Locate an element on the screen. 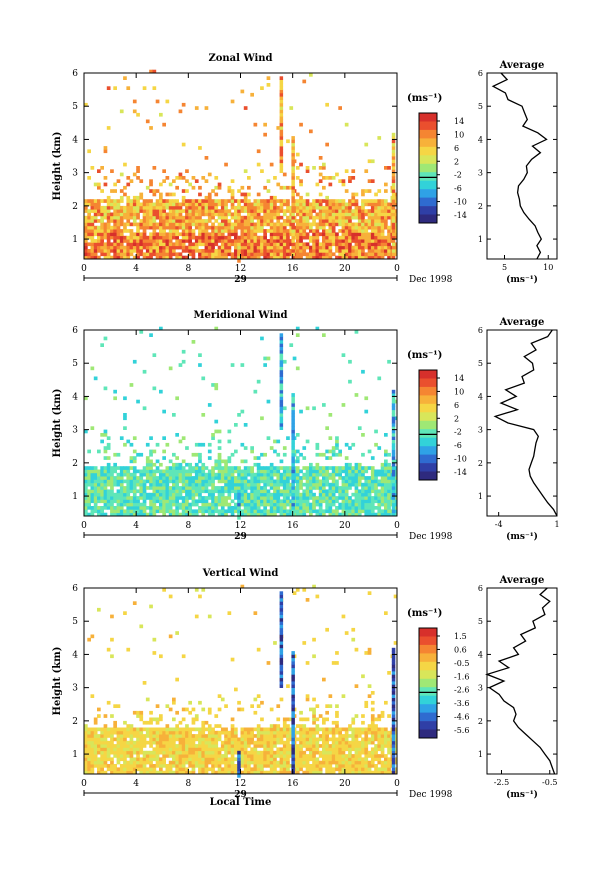  average-y-tick-label: 6 is located at coordinates (480, 73).